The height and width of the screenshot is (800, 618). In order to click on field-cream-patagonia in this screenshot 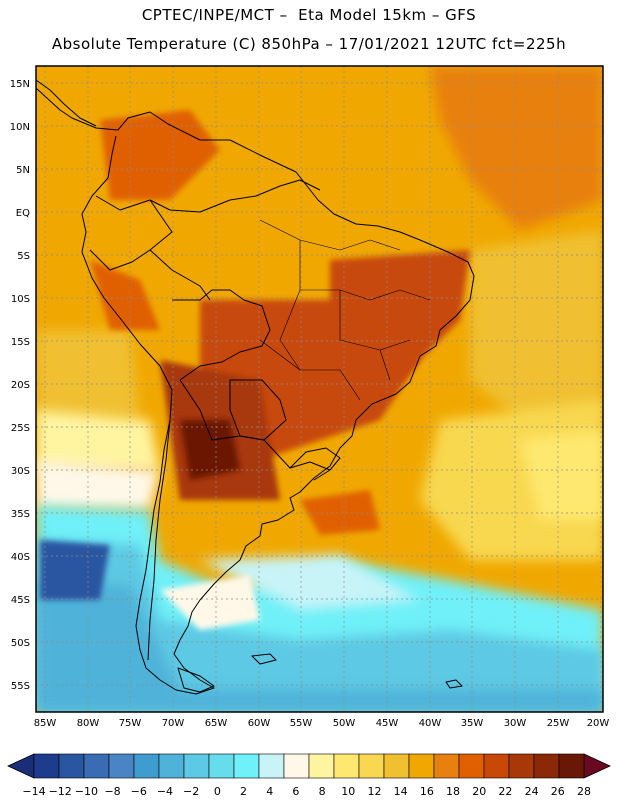, I will do `click(210, 602)`.